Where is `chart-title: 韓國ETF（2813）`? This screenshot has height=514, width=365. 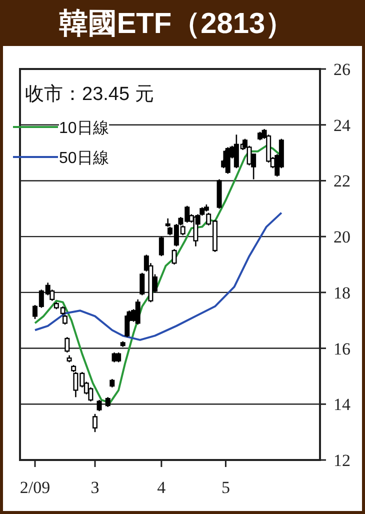
chart-title: 韓國ETF（2813） is located at coordinates (176, 24).